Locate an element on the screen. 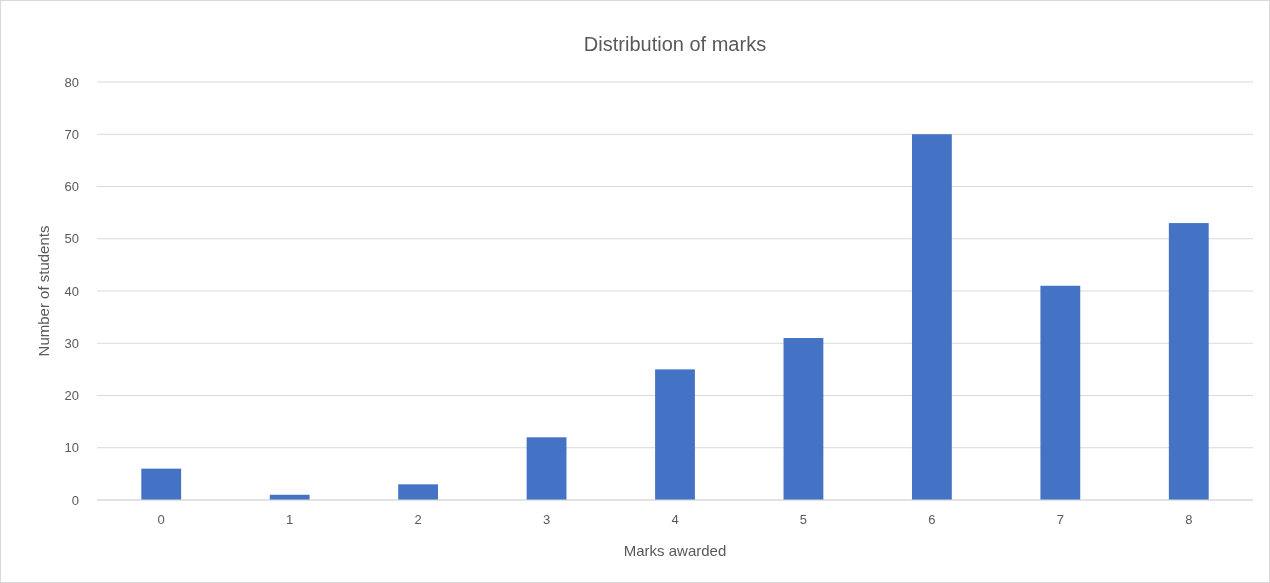  x-tick-label: 5 is located at coordinates (803, 519).